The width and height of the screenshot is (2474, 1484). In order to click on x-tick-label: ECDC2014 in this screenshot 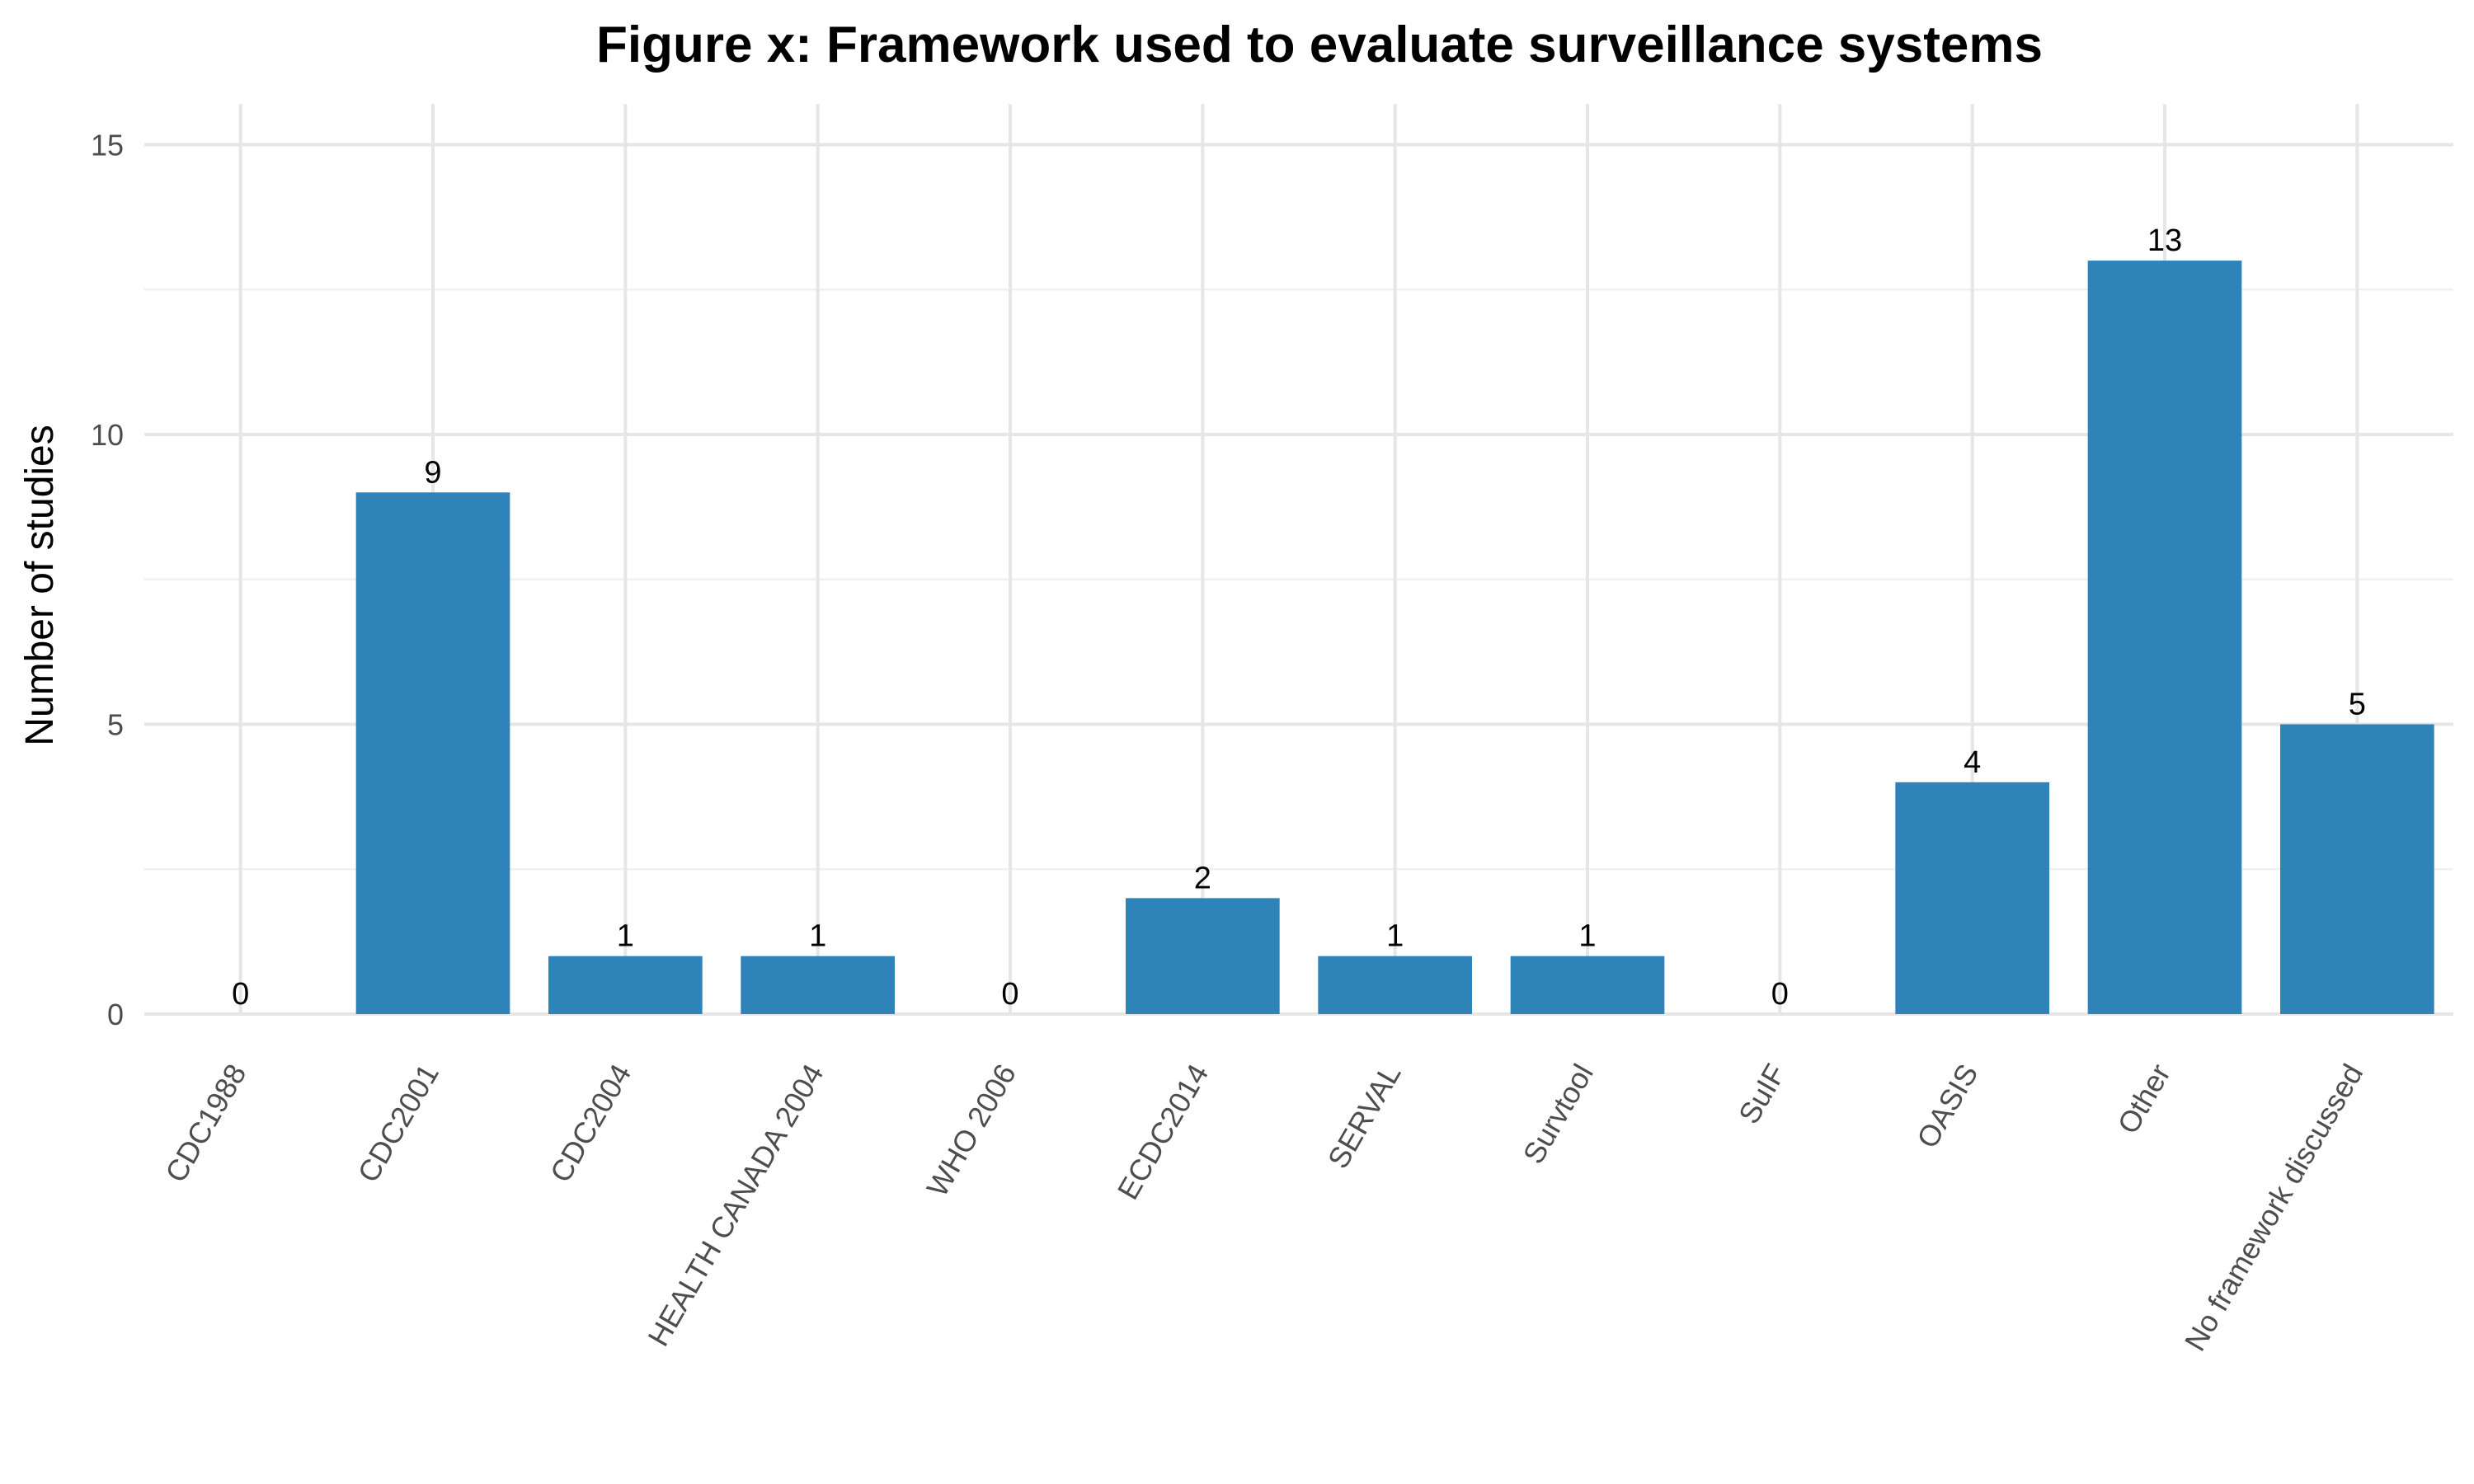, I will do `click(1163, 1132)`.